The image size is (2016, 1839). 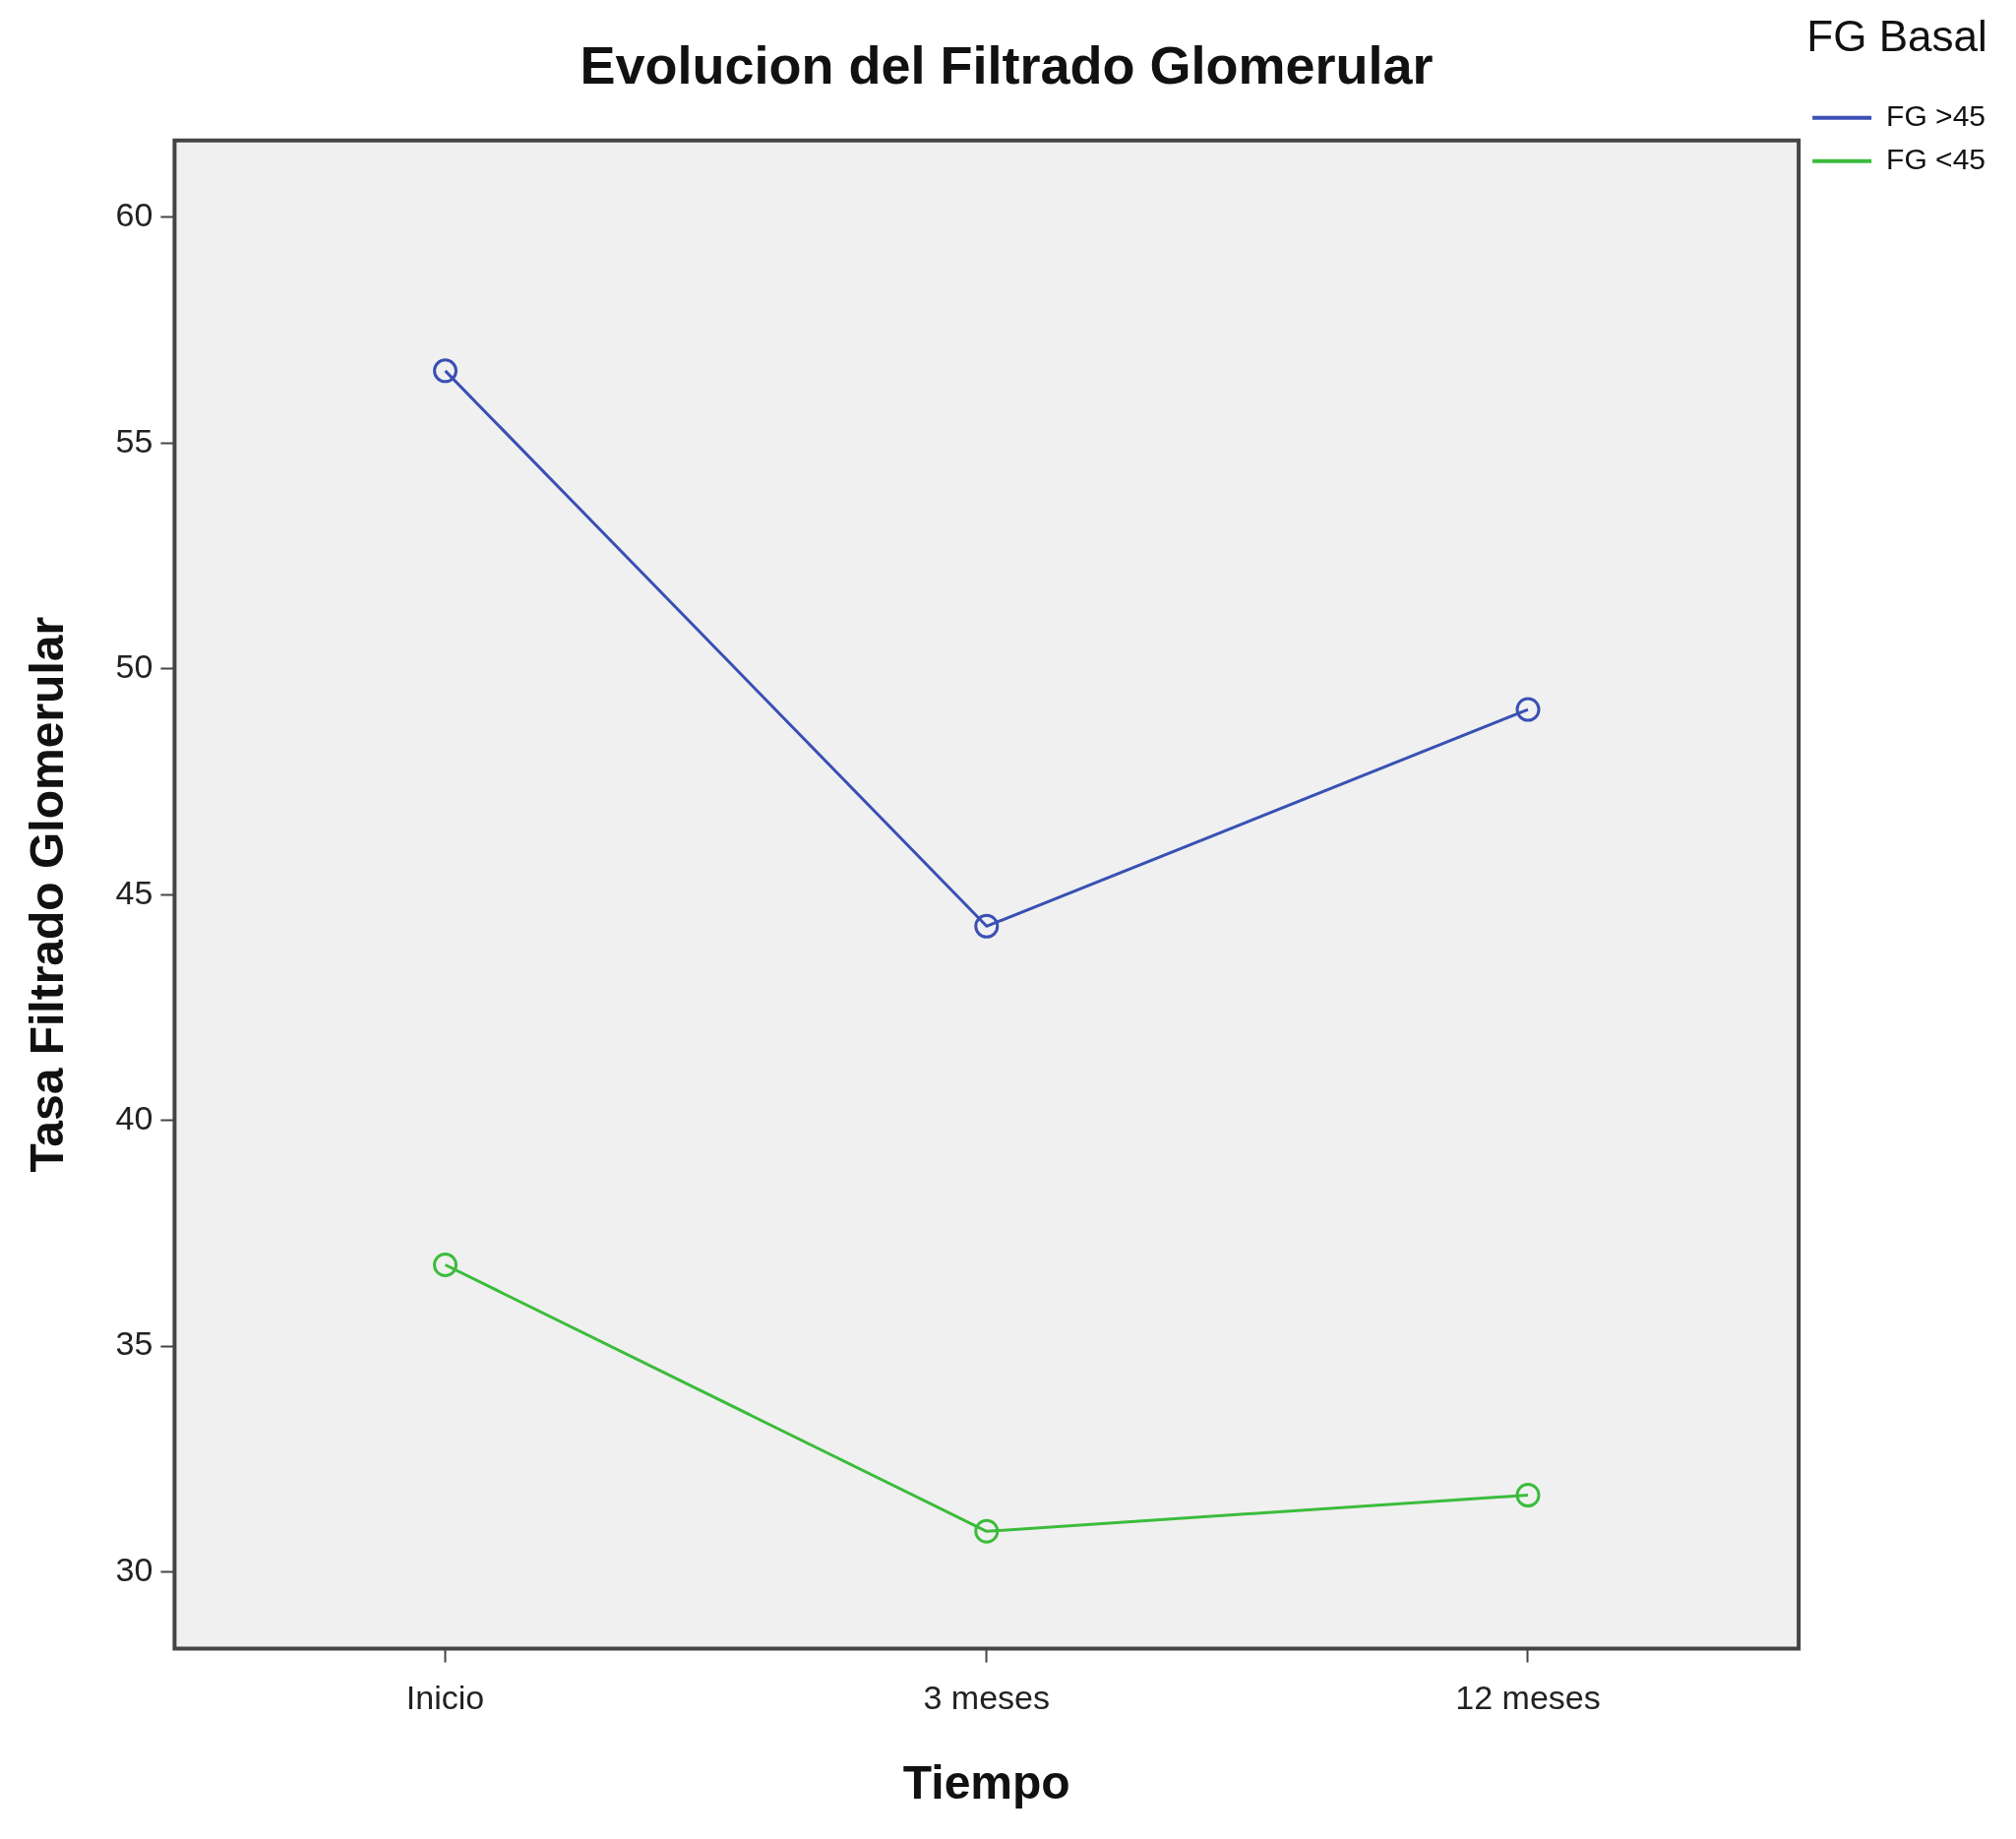 I want to click on legend-label: FG <45, so click(x=1936, y=159).